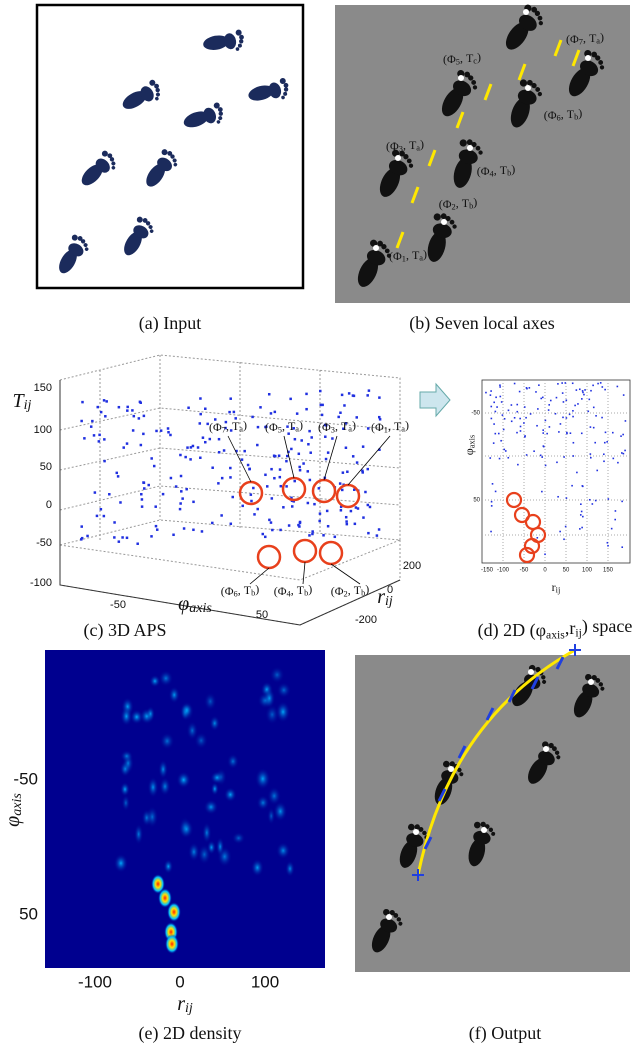 The width and height of the screenshot is (637, 1052). What do you see at coordinates (563, 114) in the screenshot?
I see `label: (Φ6, Tb)` at bounding box center [563, 114].